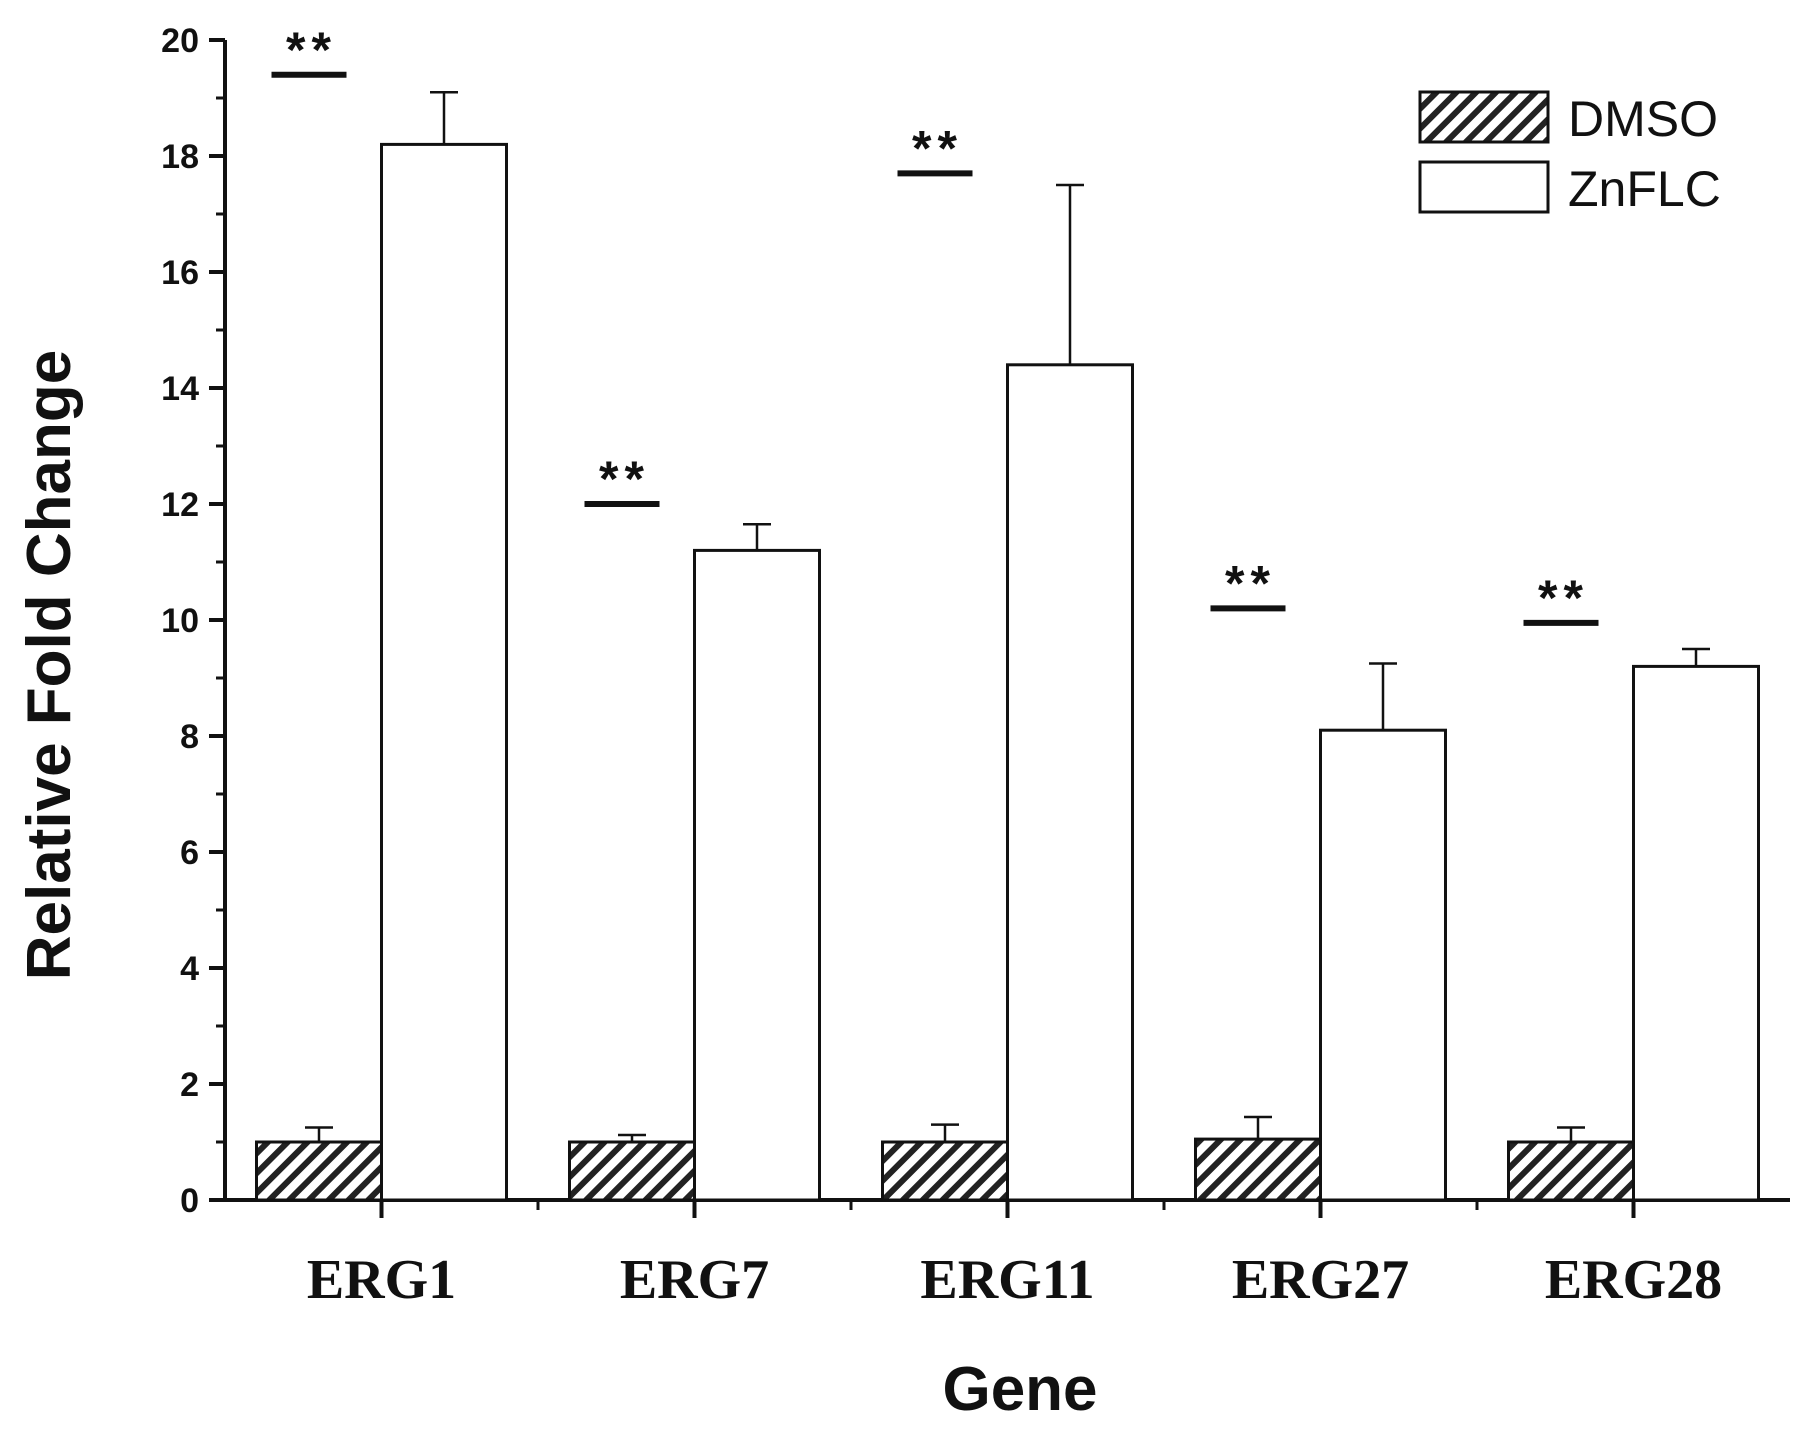 The image size is (1811, 1435). Describe the element at coordinates (632, 1171) in the screenshot. I see `bar-dmso-erg7` at that location.